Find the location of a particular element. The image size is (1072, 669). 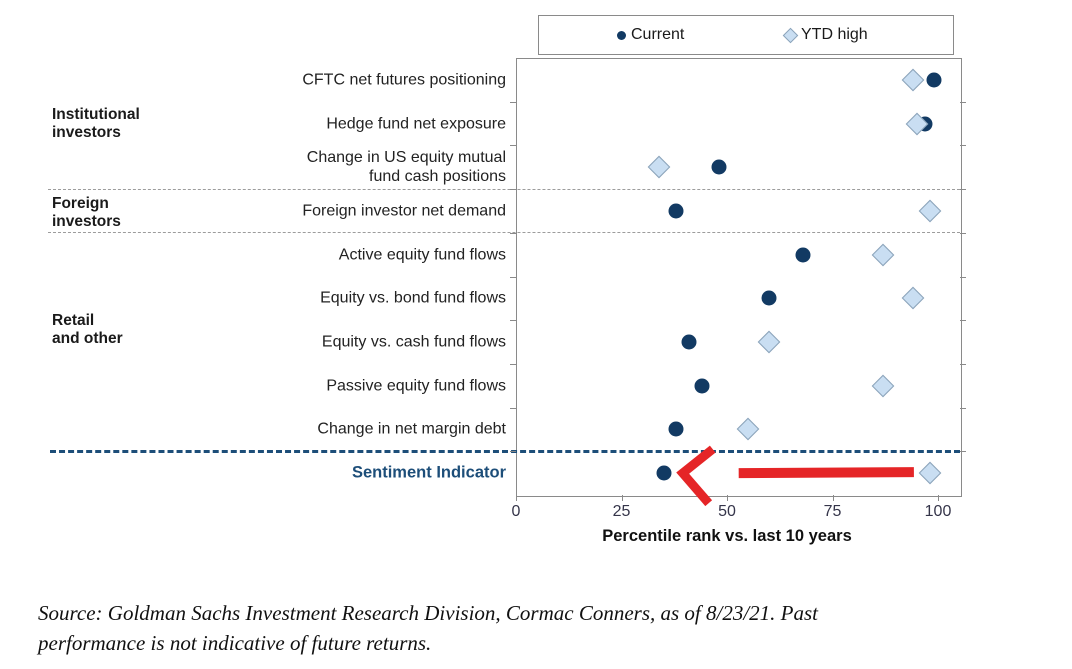

legend-item-ytd-high: YTD high is located at coordinates (825, 35).